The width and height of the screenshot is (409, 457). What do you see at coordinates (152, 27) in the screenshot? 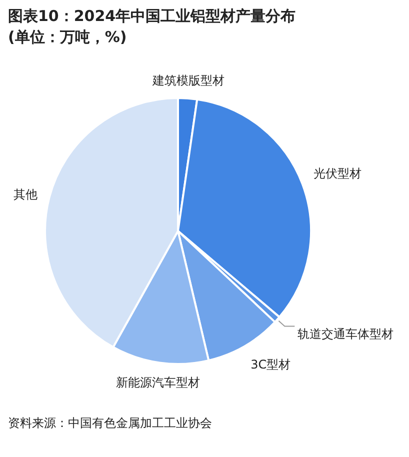
I see `chart-title: 图表10：2024年中国工业铝型材产量分布(单位：万吨，%)` at bounding box center [152, 27].